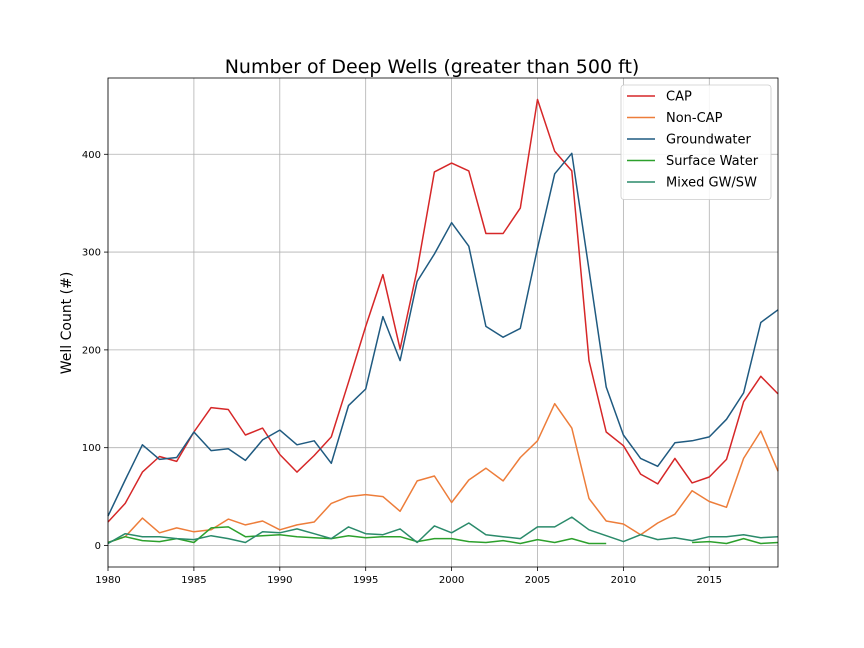  I want to click on x-tick-label: 2015, so click(709, 580).